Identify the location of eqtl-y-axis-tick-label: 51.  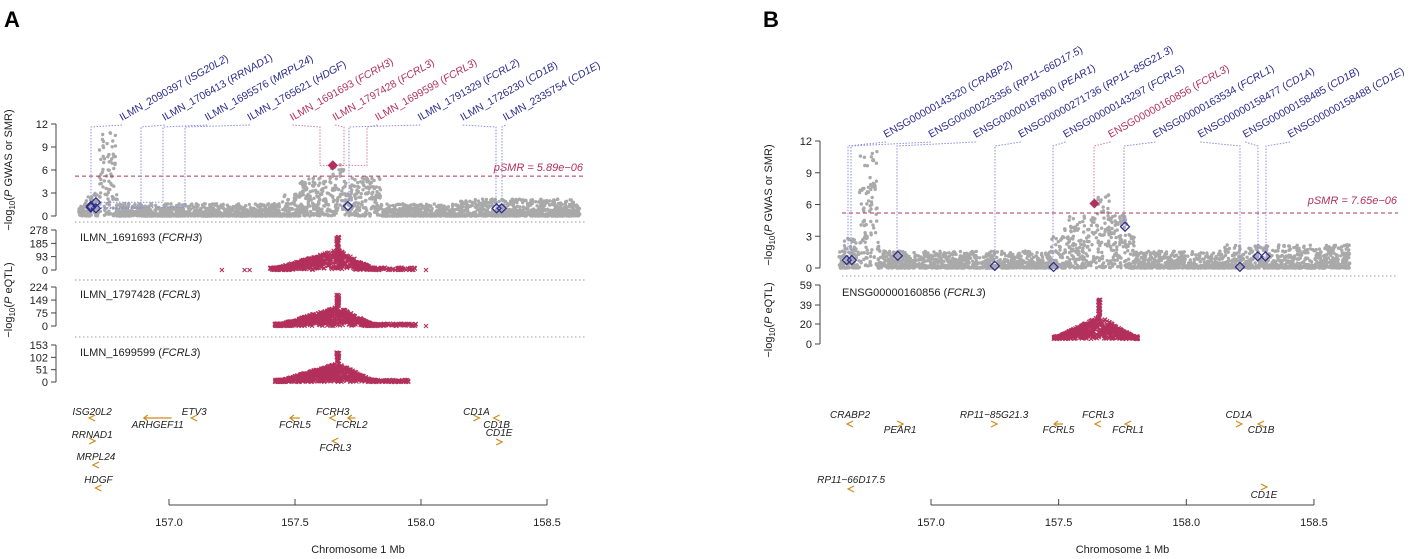
(42, 371).